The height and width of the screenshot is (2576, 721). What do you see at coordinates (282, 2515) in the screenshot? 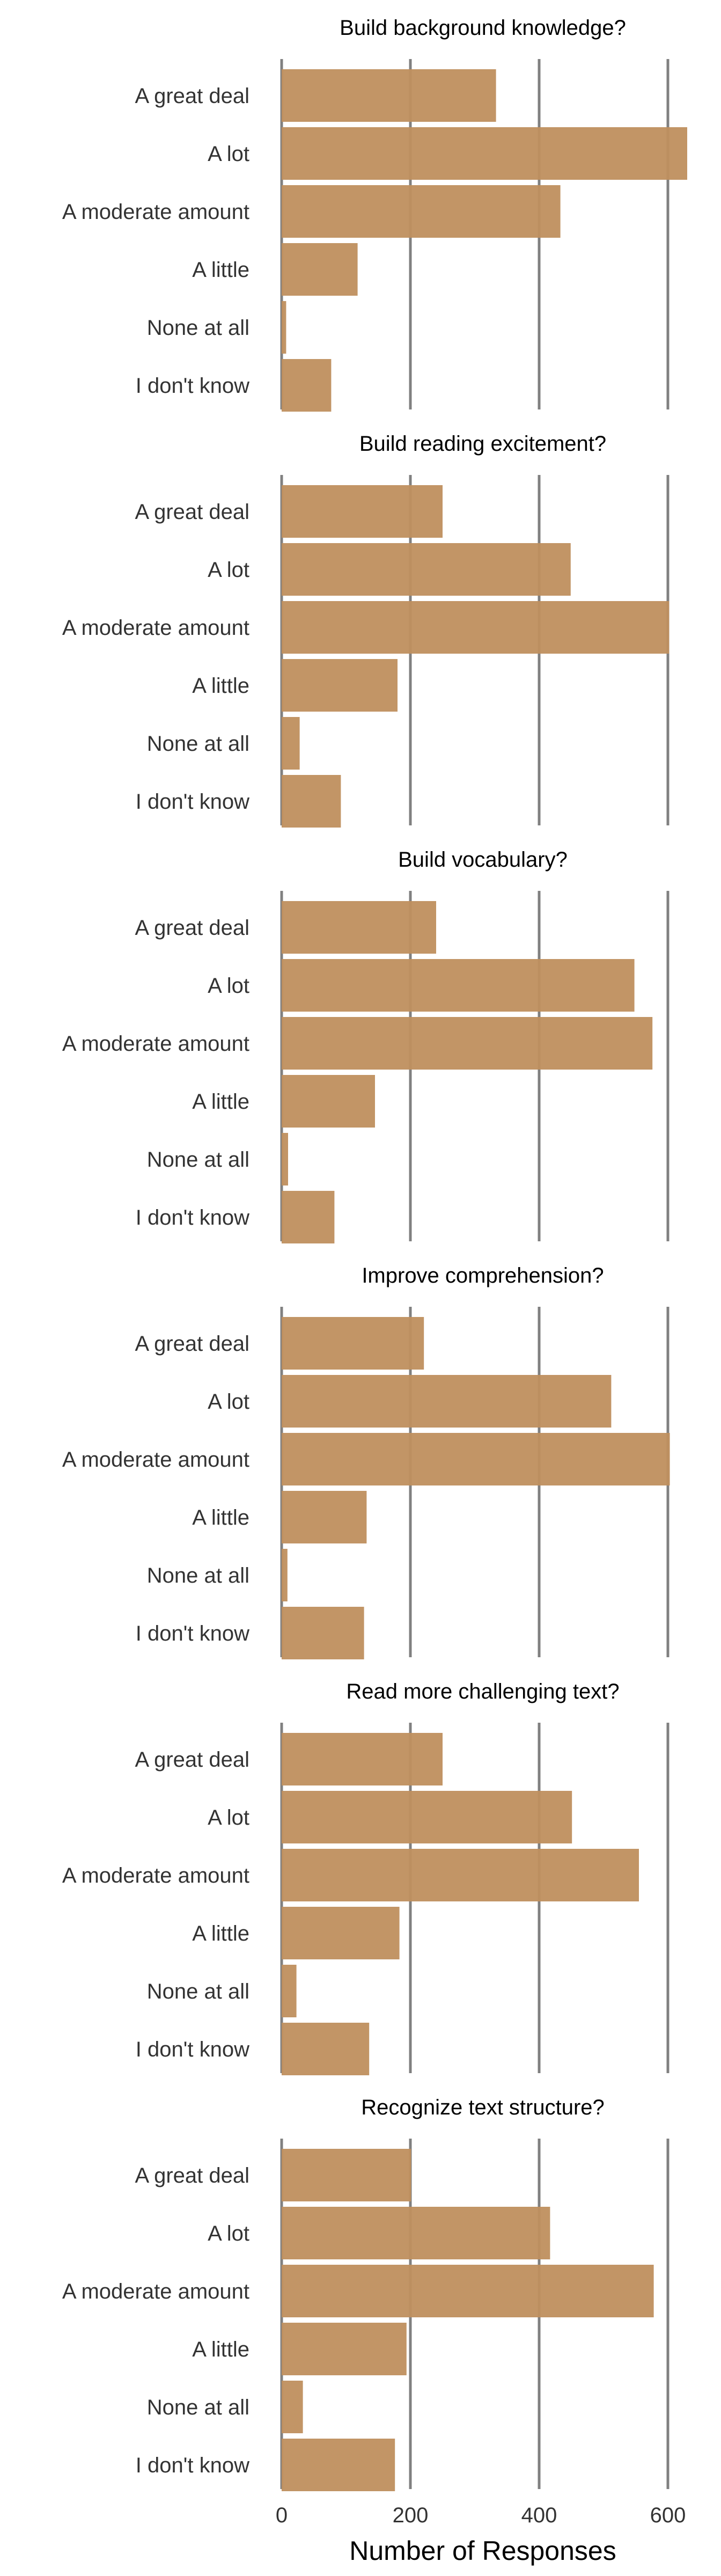
I see `x-tick-label: 0` at bounding box center [282, 2515].